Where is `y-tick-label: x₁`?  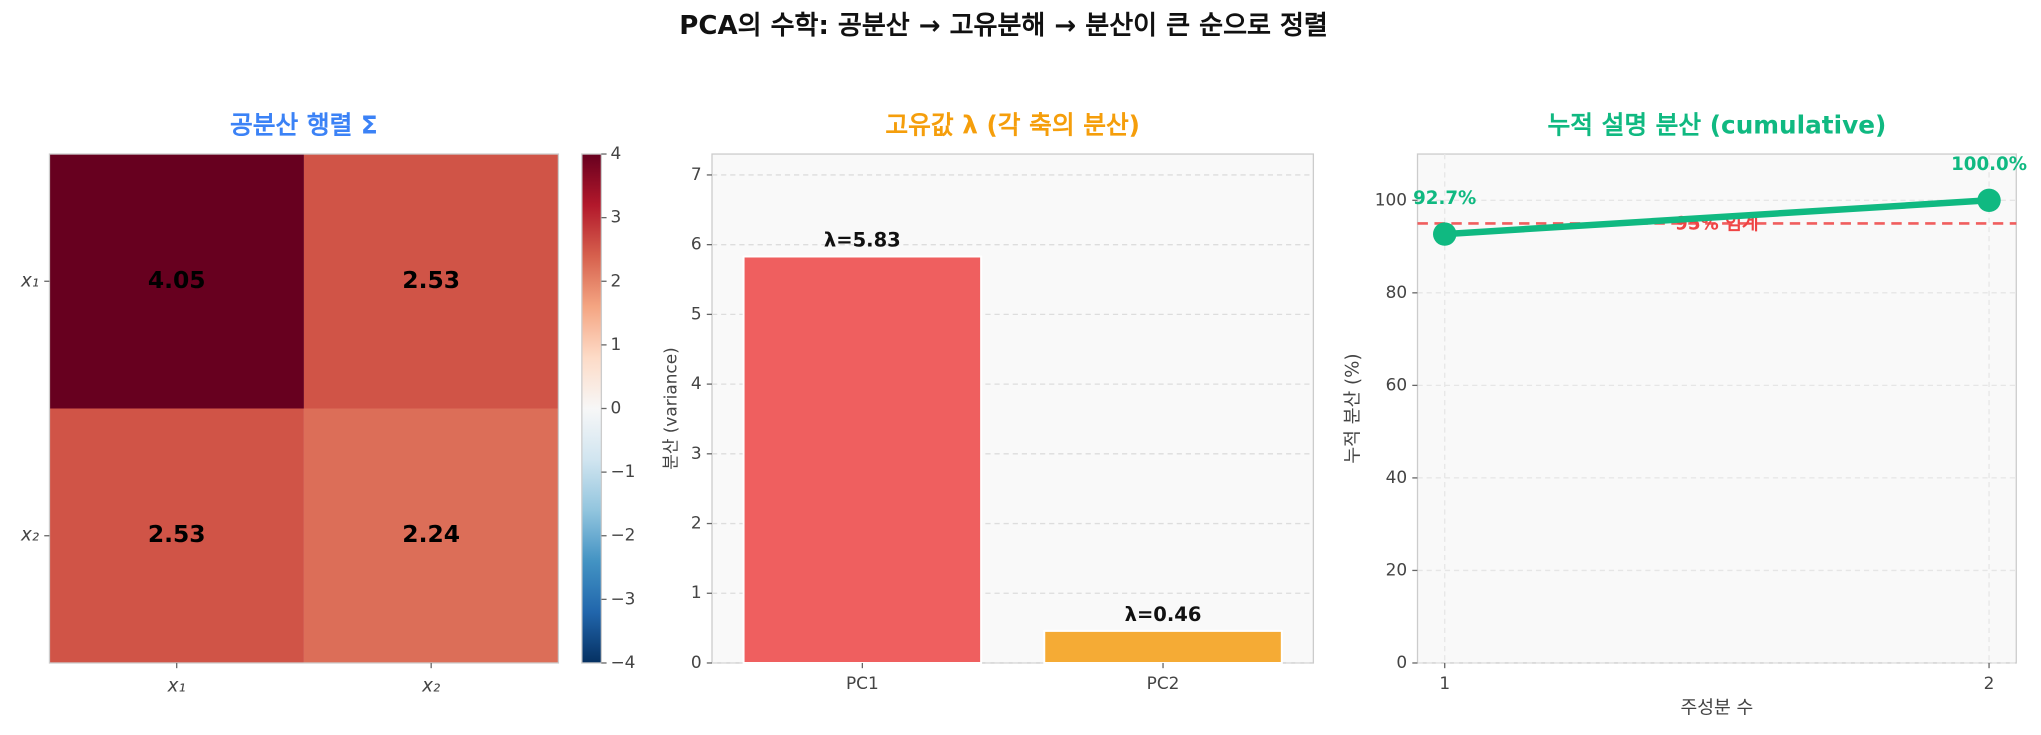 y-tick-label: x₁ is located at coordinates (29, 280).